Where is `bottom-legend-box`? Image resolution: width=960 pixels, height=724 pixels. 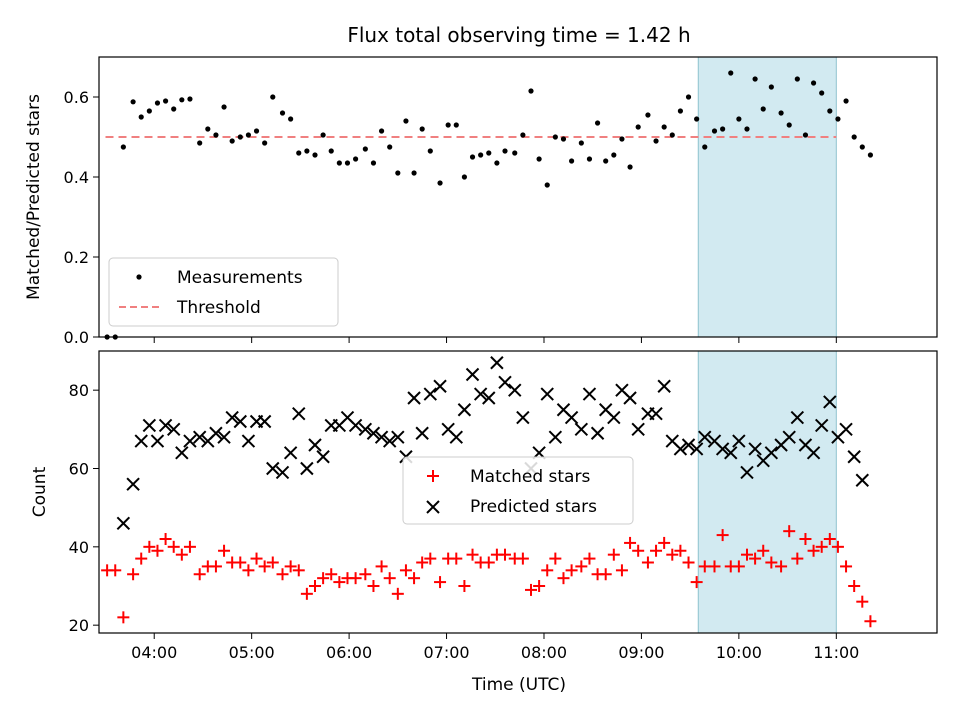 bottom-legend-box is located at coordinates (518, 490).